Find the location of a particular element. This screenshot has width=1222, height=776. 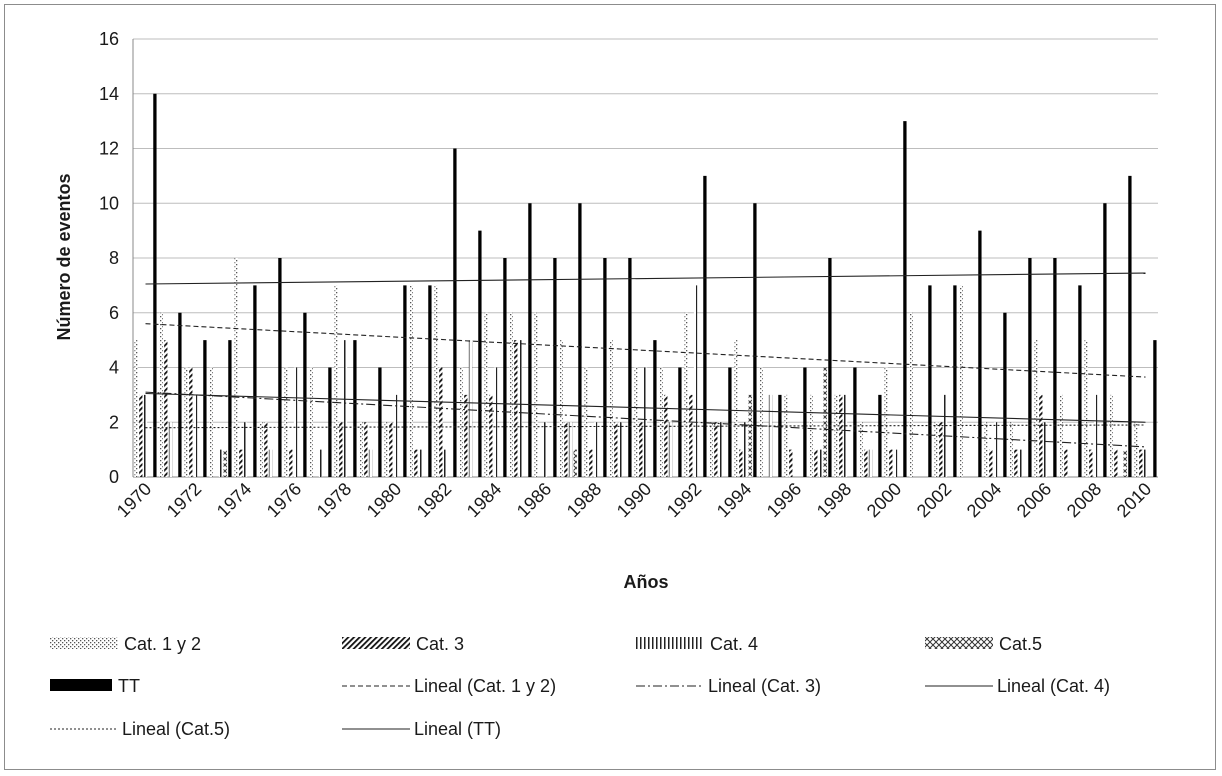

bar-cat-1-y-2-1970 is located at coordinates (136, 408).